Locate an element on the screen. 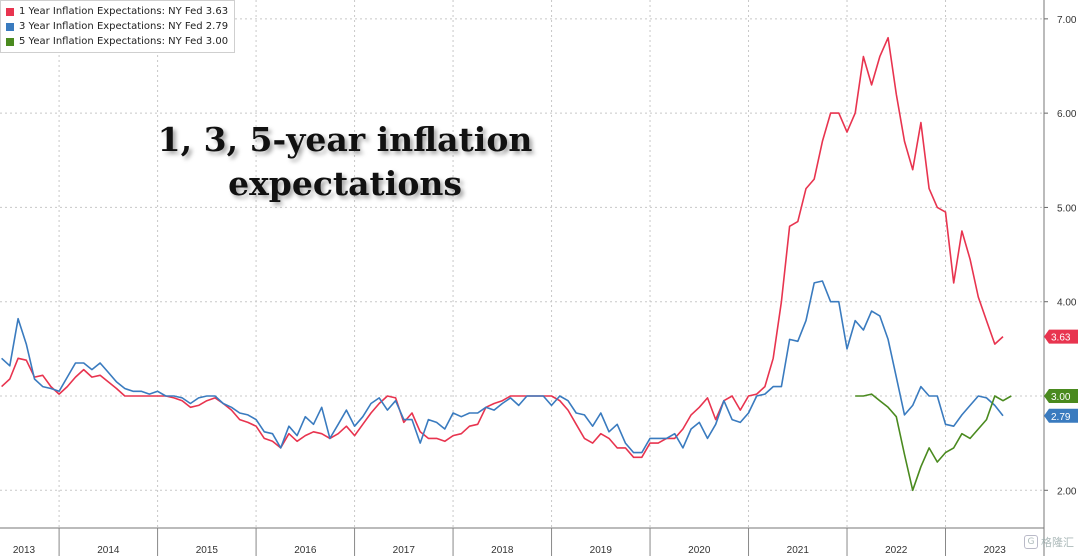 This screenshot has width=1080, height=556. last-value-badge-label-1: 2.79 is located at coordinates (1061, 417).